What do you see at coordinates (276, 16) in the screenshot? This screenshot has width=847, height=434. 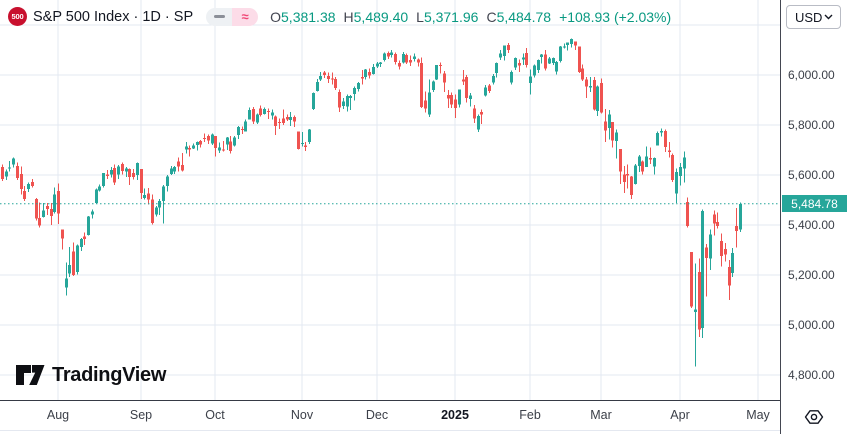 I see `open-label: O` at bounding box center [276, 16].